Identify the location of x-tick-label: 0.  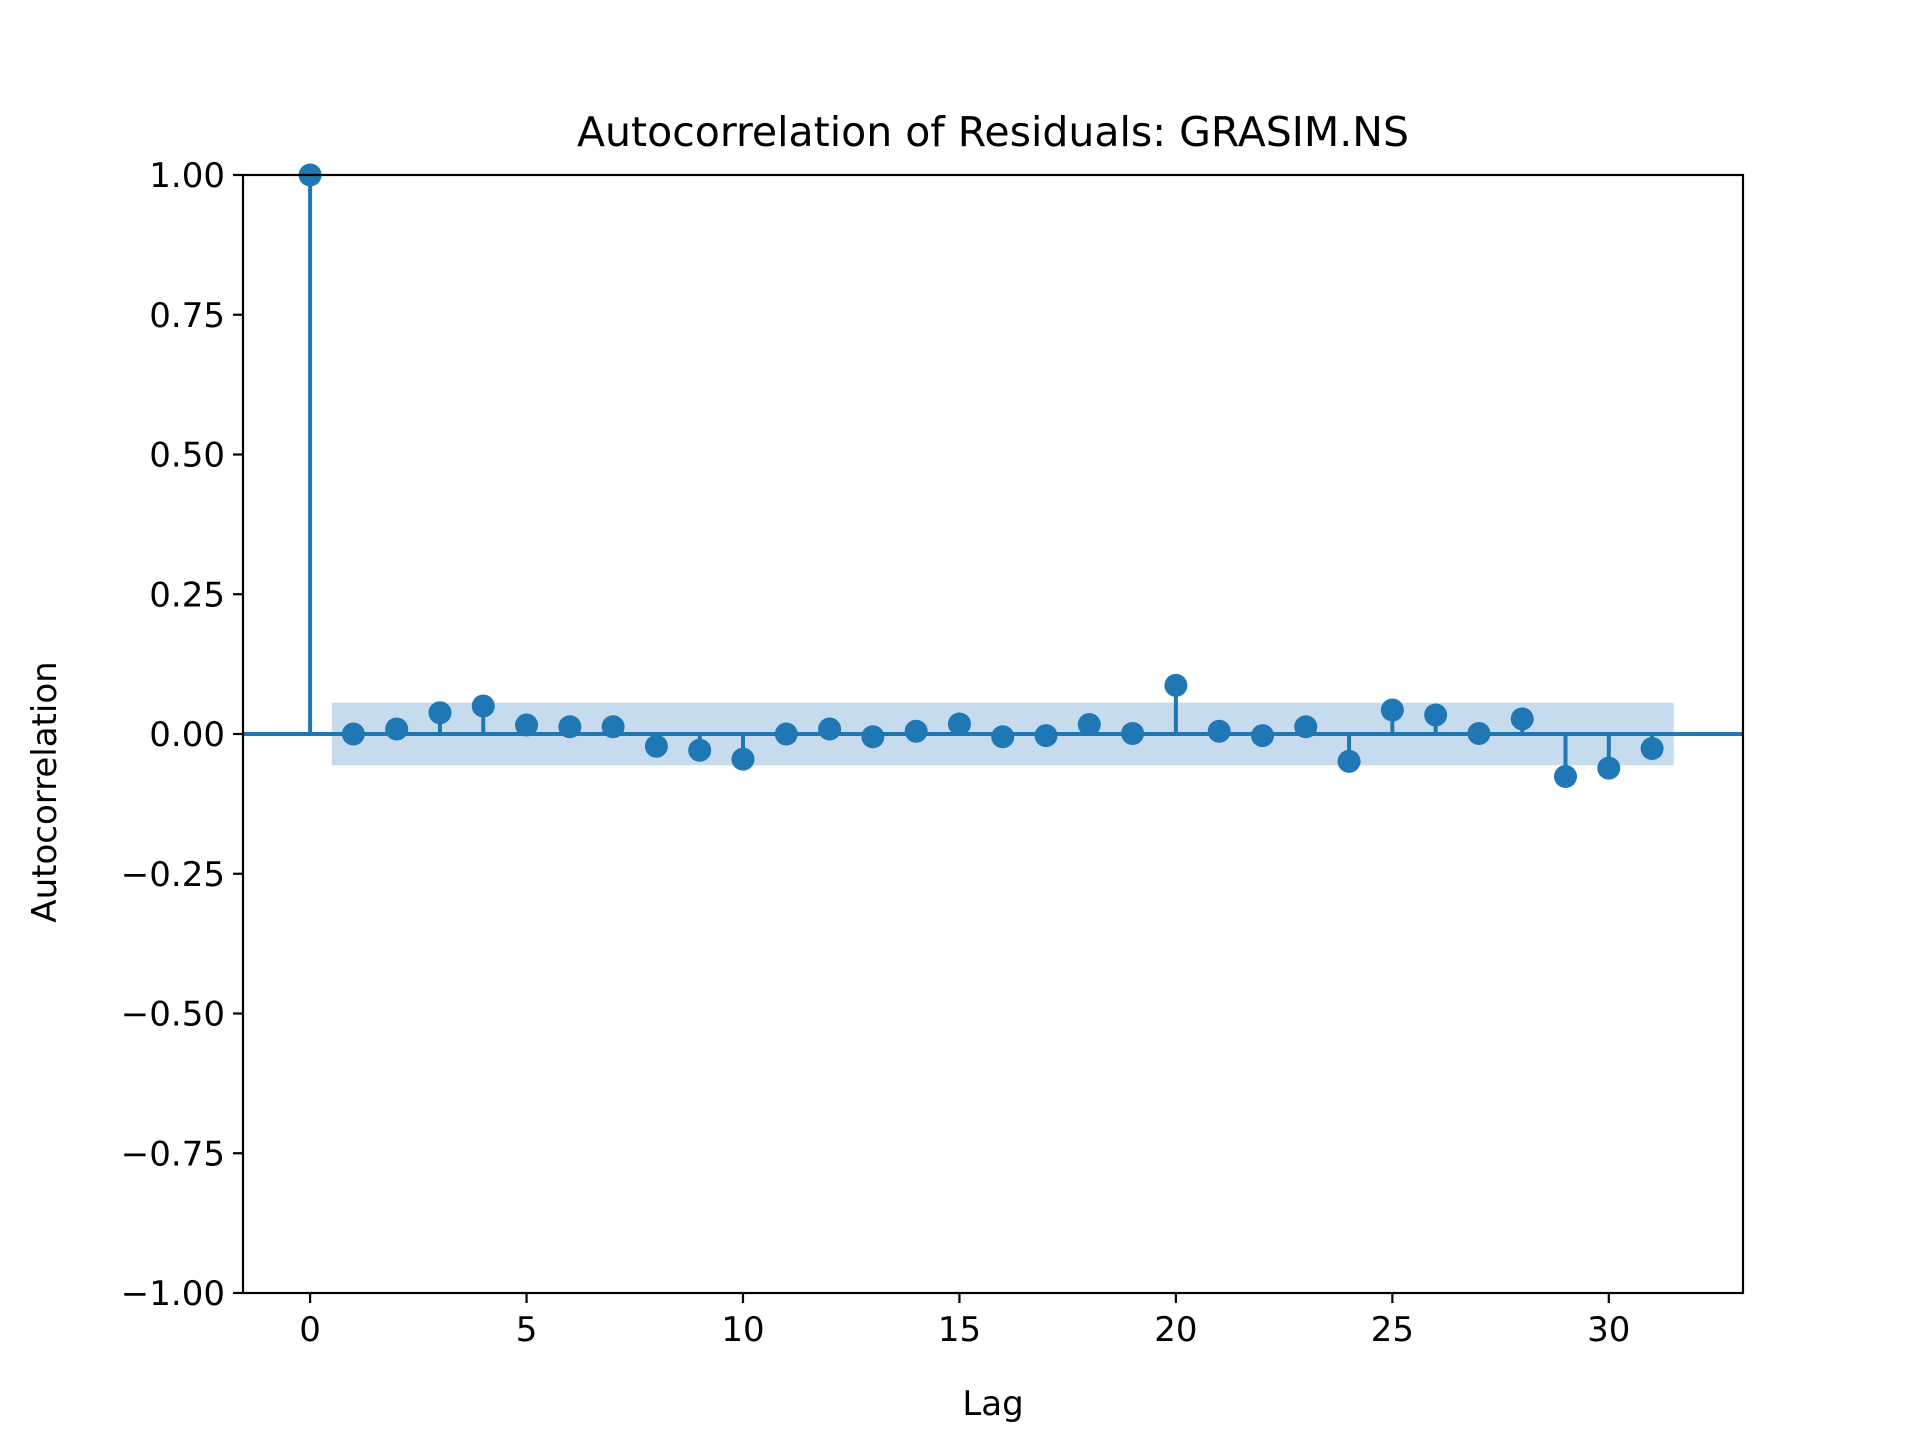
(310, 1330).